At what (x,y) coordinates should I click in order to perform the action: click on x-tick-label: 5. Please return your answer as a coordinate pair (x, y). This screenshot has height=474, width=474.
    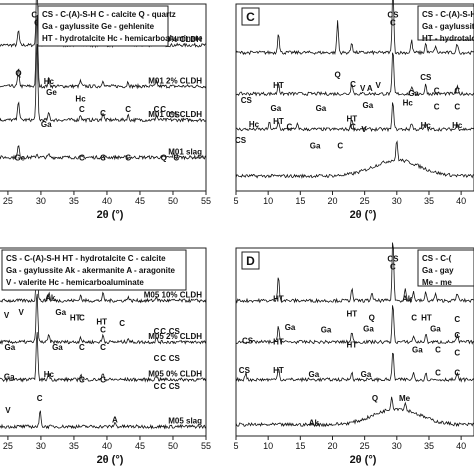
    Looking at the image, I should click on (235, 446).